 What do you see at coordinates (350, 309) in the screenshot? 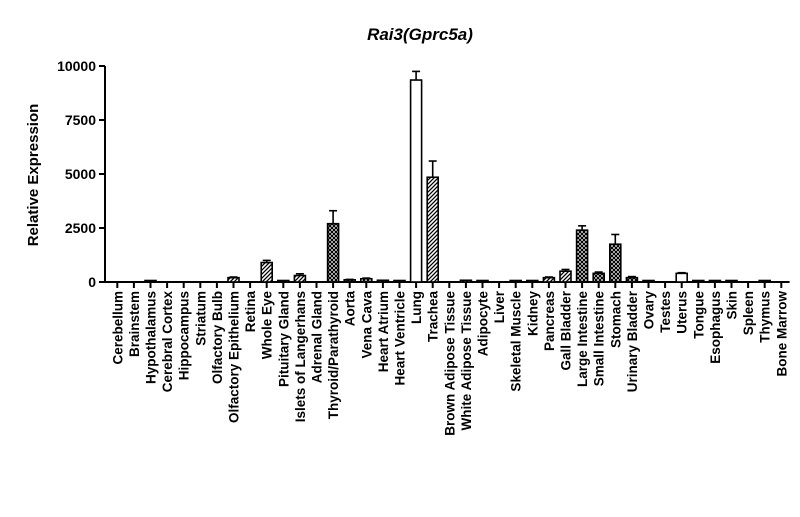
I see `x-tick-label: Aorta` at bounding box center [350, 309].